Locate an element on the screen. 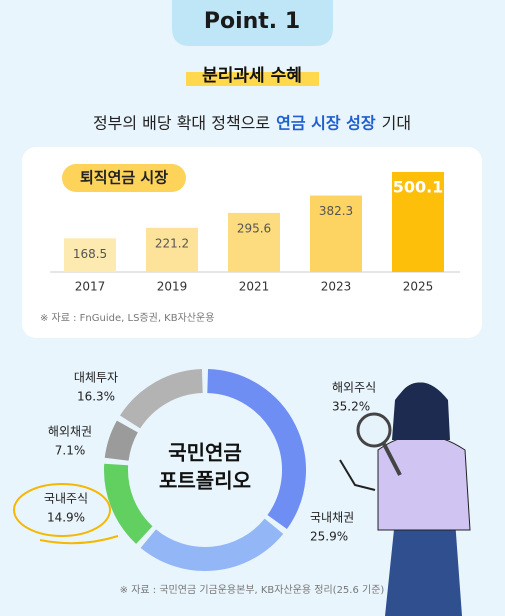  value-label: 295.6 is located at coordinates (254, 228).